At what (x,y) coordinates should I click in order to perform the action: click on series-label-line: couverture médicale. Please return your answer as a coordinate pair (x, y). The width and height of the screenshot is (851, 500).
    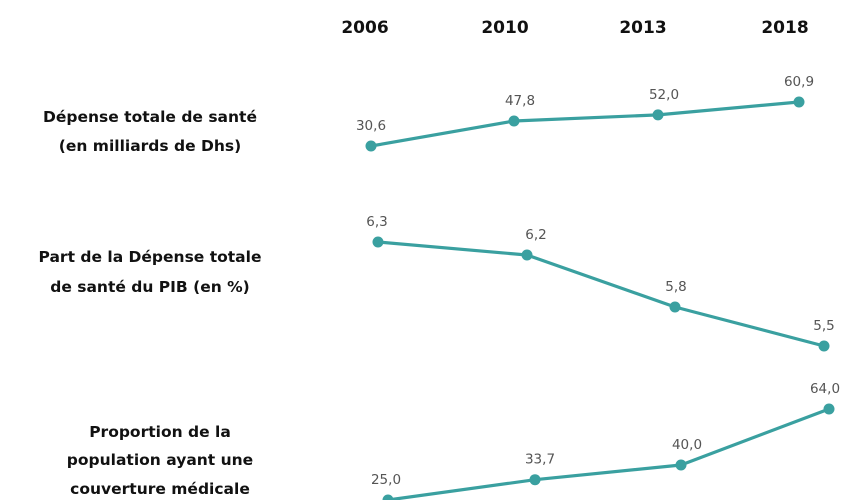
    Looking at the image, I should click on (160, 489).